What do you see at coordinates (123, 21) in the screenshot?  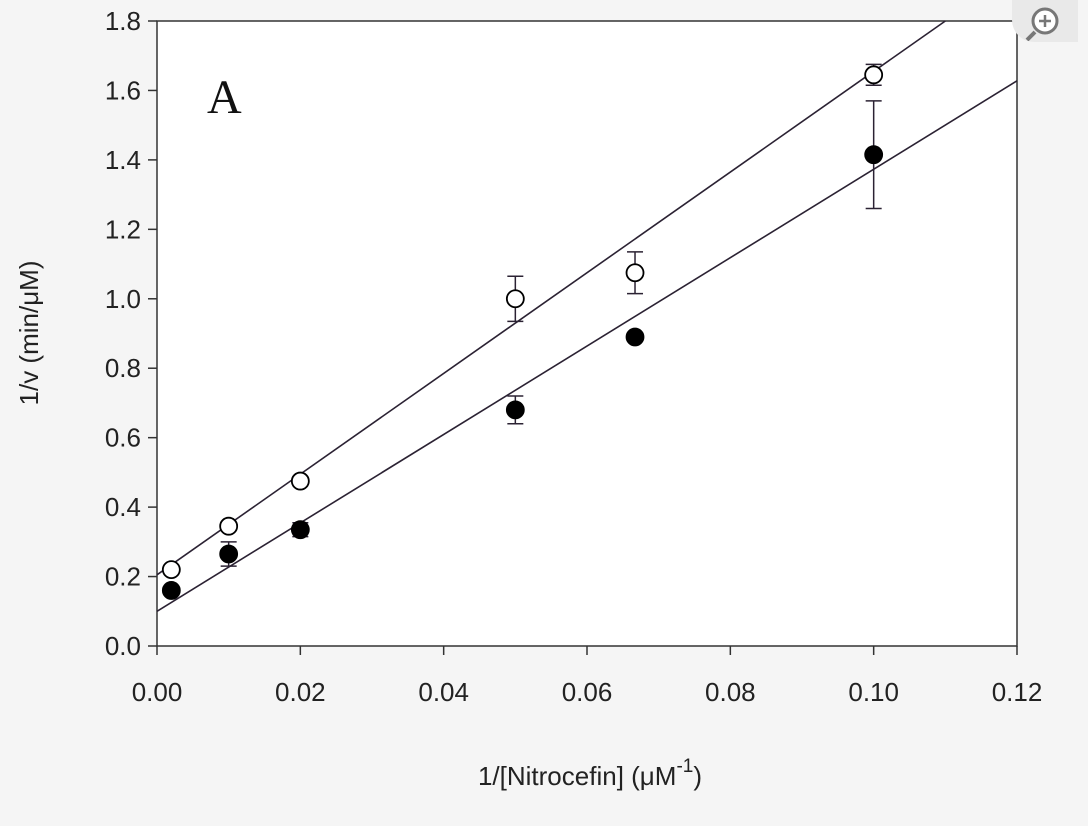 I see `y-tick-label: 1.8` at bounding box center [123, 21].